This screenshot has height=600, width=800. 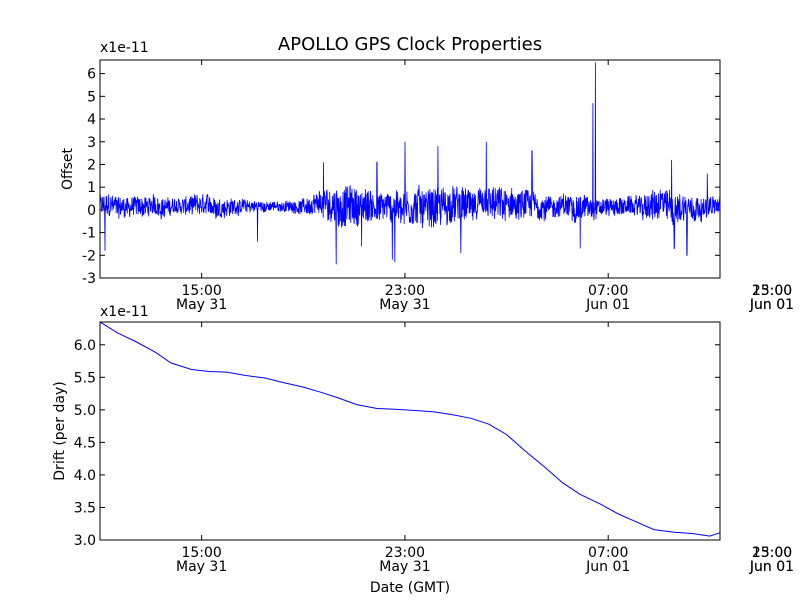 I want to click on drift-y-tick-label: 3.5, so click(x=85, y=508).